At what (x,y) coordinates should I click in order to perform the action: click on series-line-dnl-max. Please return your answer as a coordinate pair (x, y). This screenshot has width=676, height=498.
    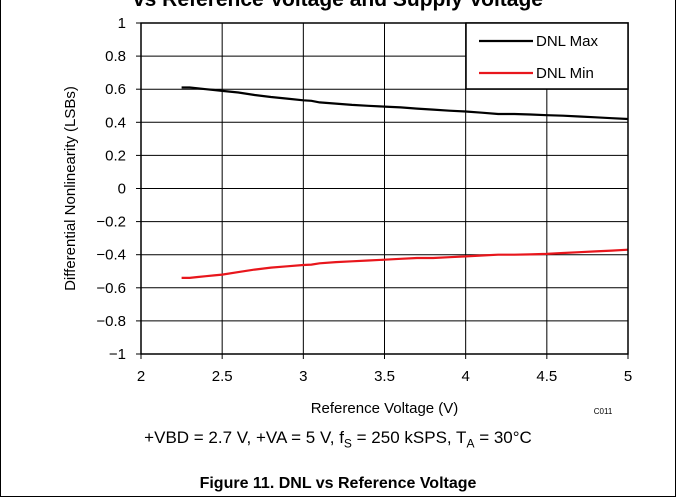
    Looking at the image, I should click on (405, 103).